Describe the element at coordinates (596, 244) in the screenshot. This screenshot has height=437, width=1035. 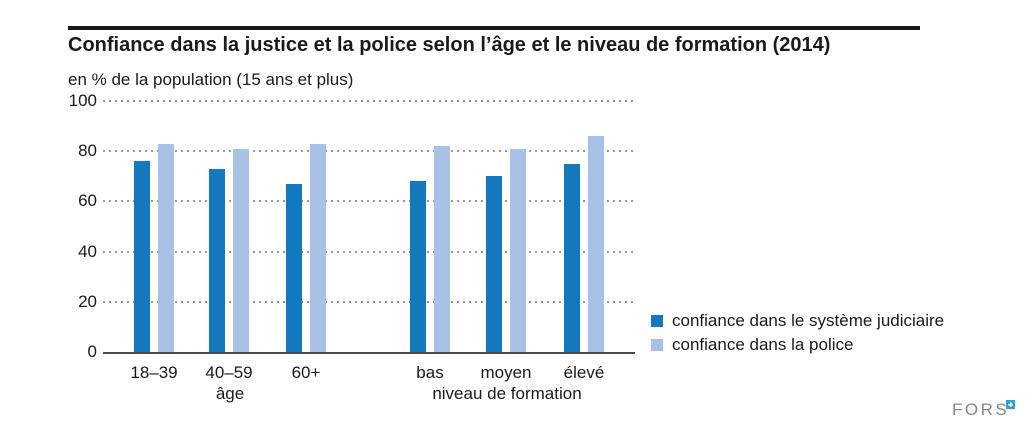
I see `bar-police-élevé` at that location.